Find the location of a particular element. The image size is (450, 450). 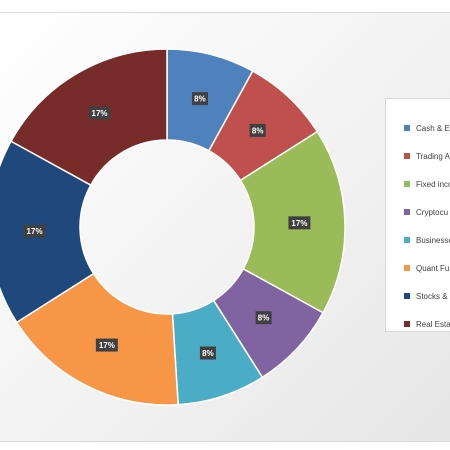

legend-item: Quant Fu is located at coordinates (418, 268).